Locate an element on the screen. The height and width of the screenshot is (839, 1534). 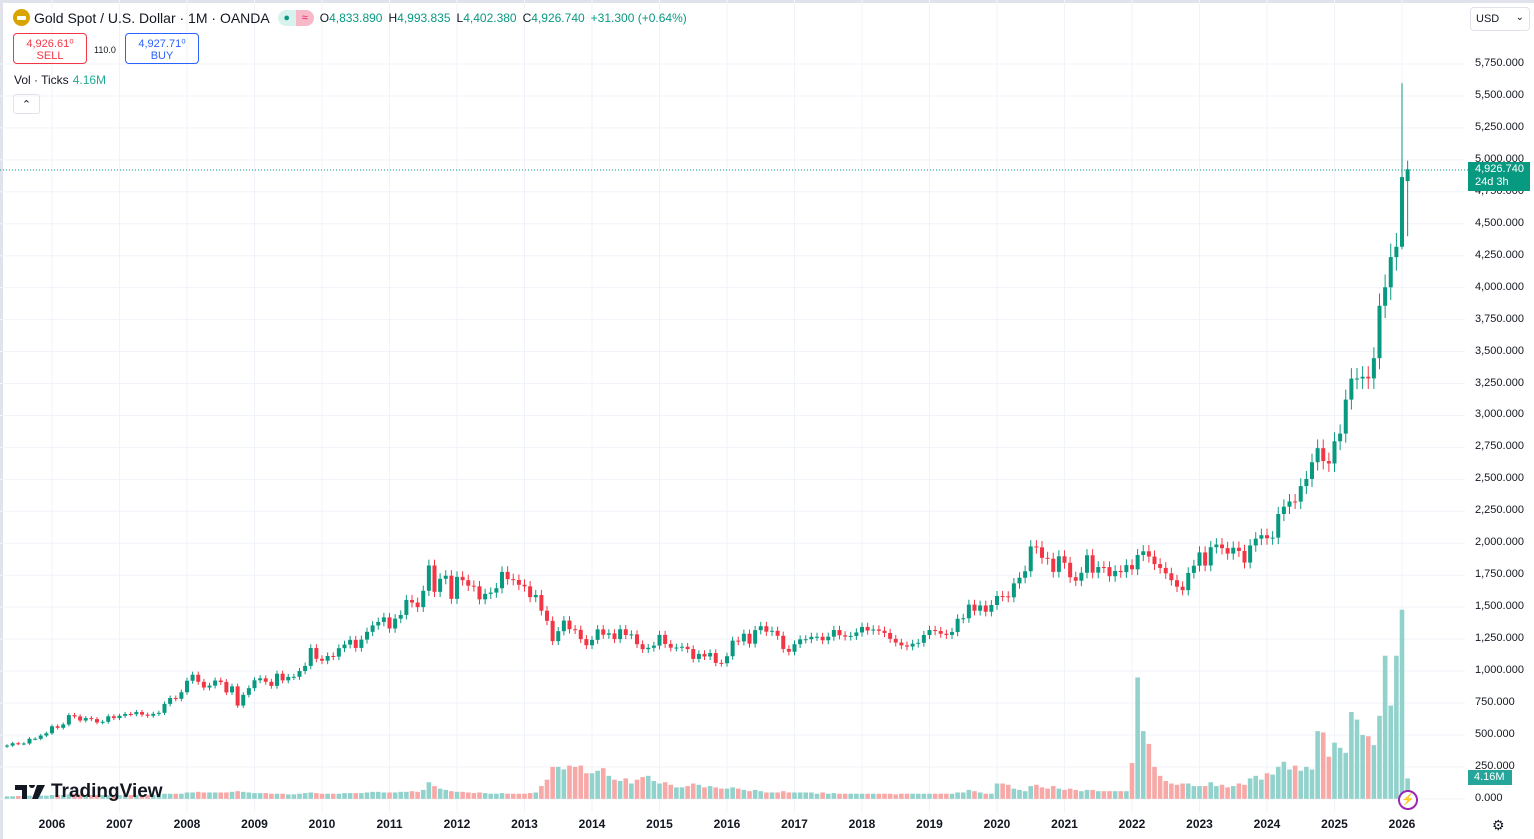
market-status-pill: ● ≈ is located at coordinates (295, 17).